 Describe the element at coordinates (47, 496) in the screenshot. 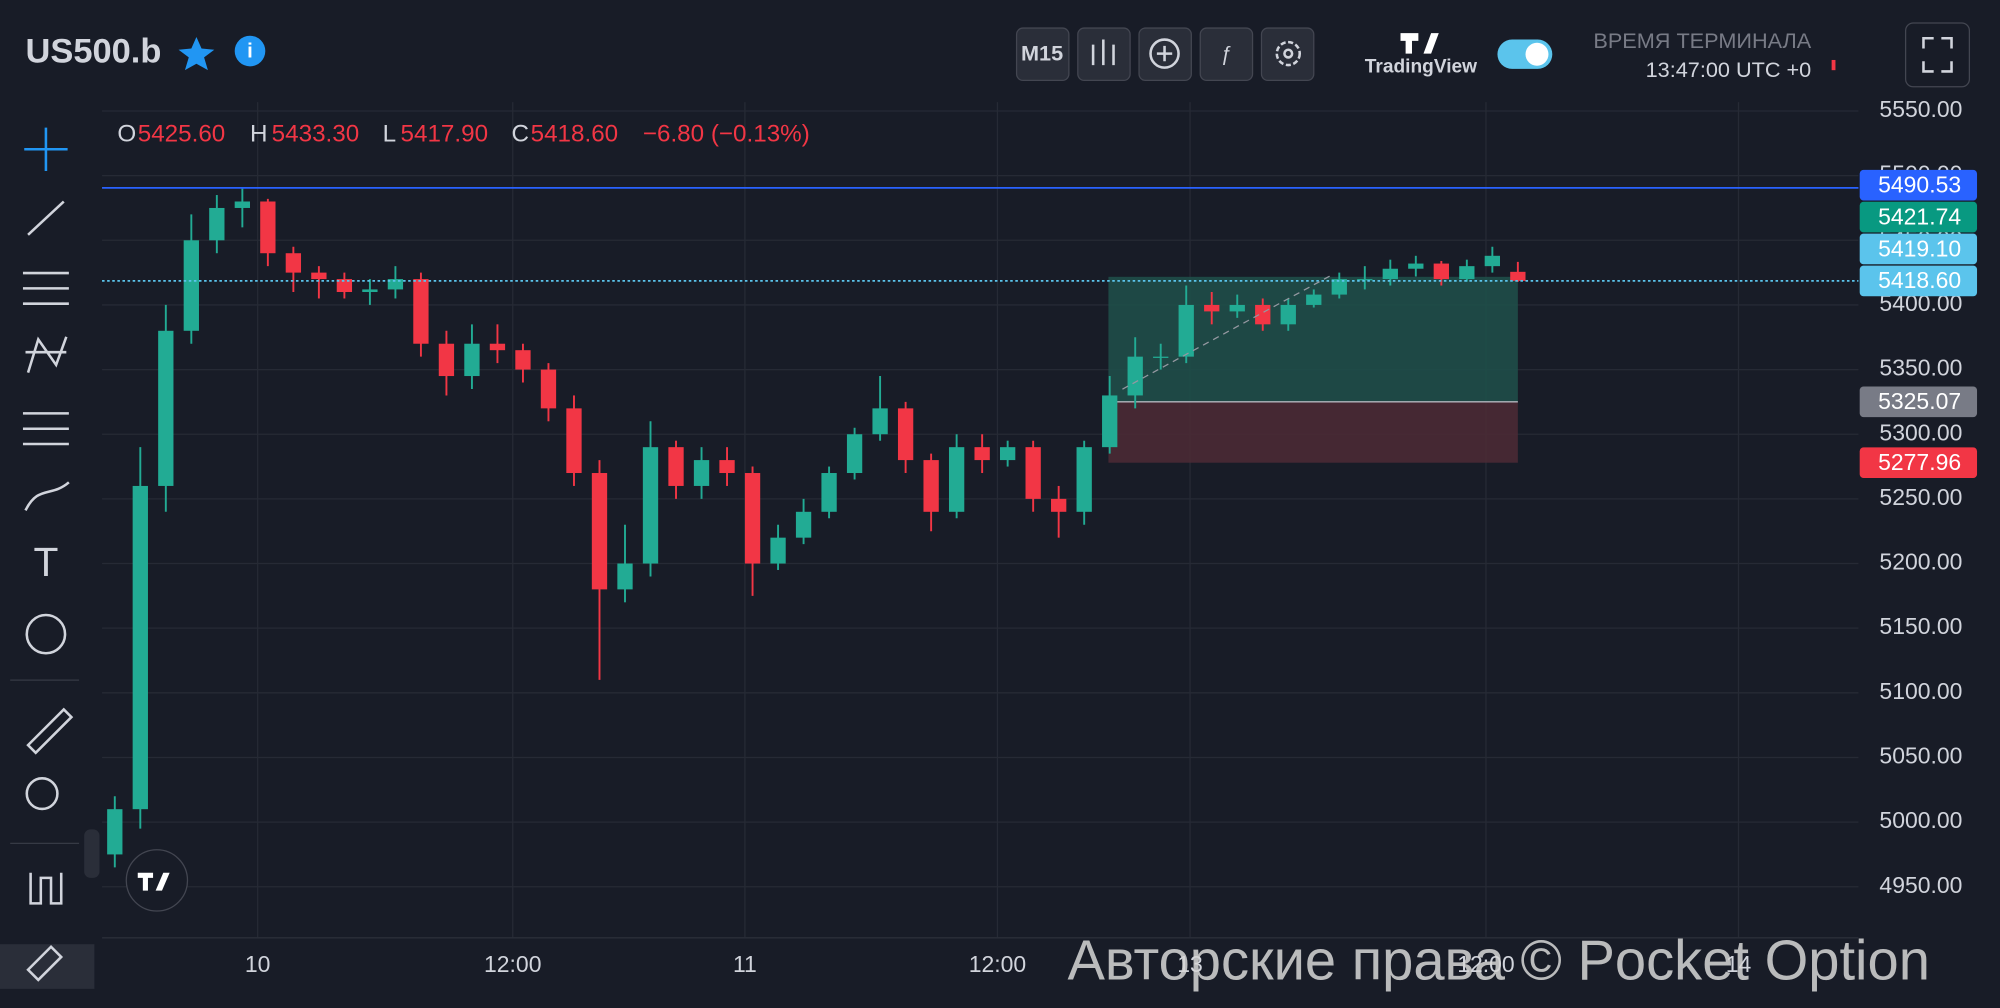

I see `brush-tool` at that location.